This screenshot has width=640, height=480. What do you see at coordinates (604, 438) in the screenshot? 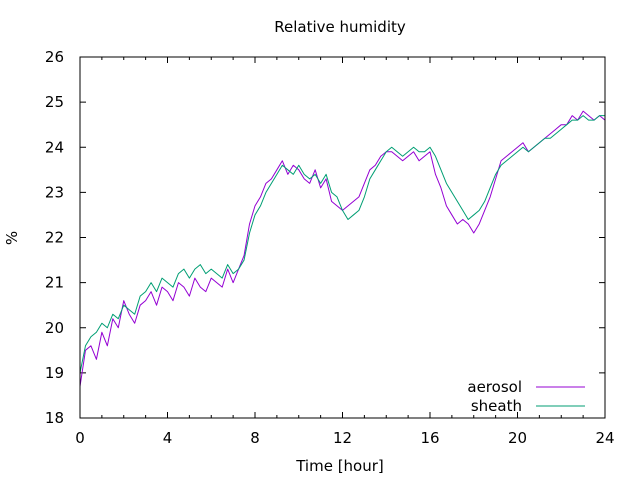
I see `x-tick-label: 24` at bounding box center [604, 438].